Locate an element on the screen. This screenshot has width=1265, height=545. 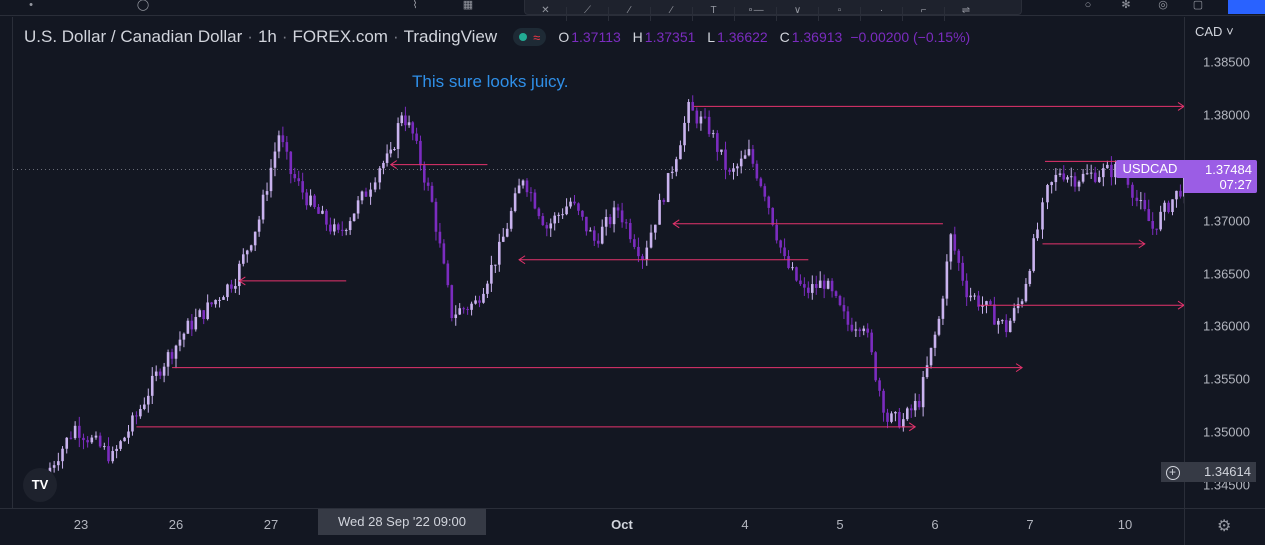
market-status-badge: ≈ is located at coordinates (530, 37).